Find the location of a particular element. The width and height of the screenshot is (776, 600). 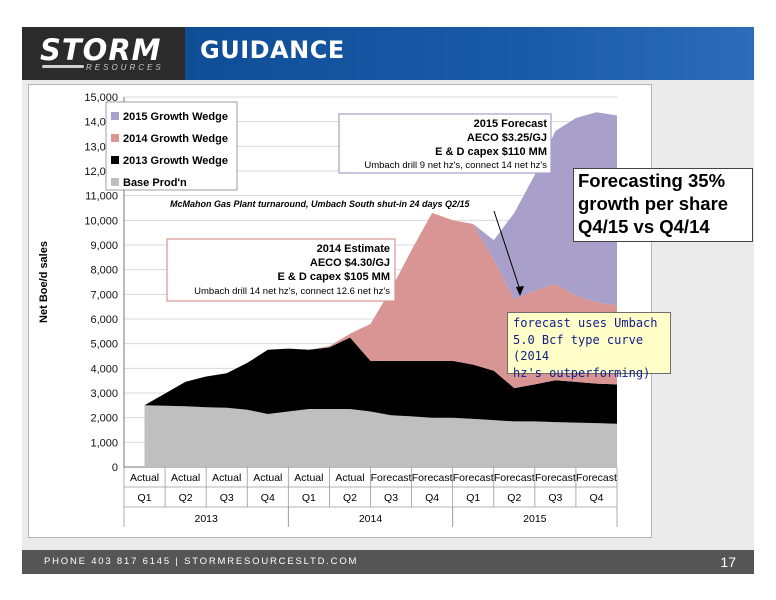

y-axis-label: Net Boe/d sales is located at coordinates (44, 282).